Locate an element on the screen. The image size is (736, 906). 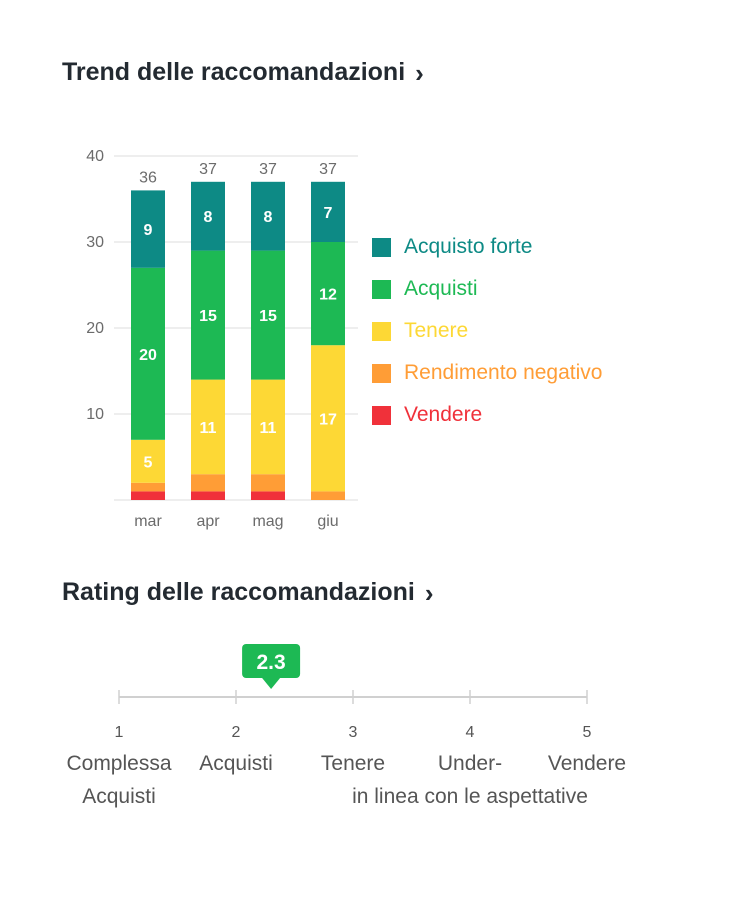
rating-marker-badge is located at coordinates (271, 661).